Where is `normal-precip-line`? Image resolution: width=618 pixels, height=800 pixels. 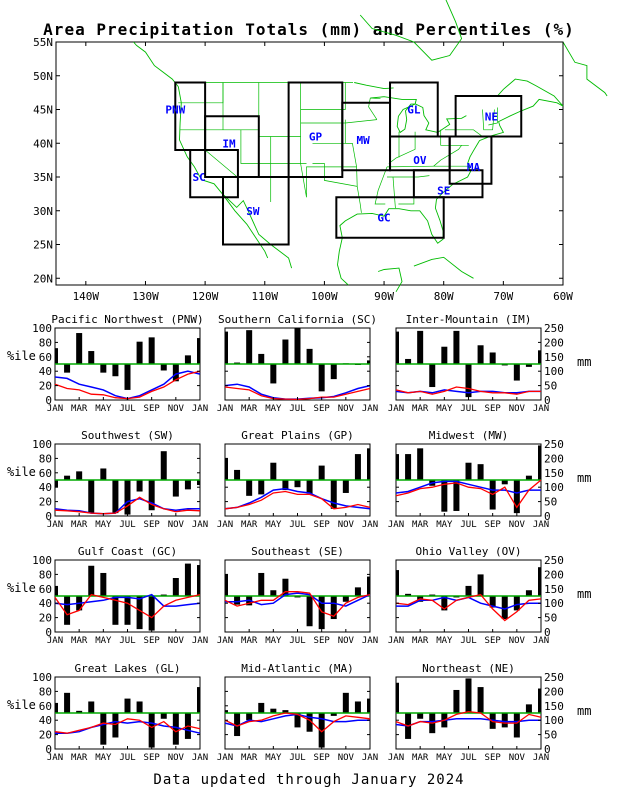
normal-precip-line is located at coordinates (298, 599).